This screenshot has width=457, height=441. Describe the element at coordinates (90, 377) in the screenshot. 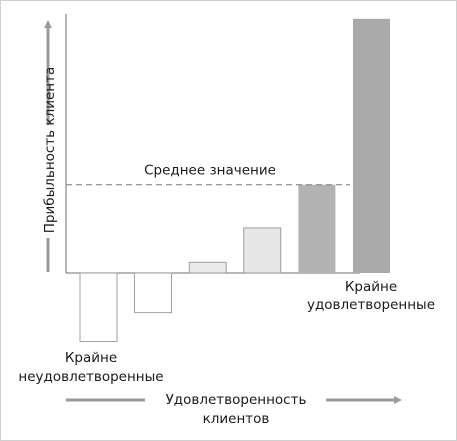

I see `left-end-label-line-2: неудовлетворенные` at that location.